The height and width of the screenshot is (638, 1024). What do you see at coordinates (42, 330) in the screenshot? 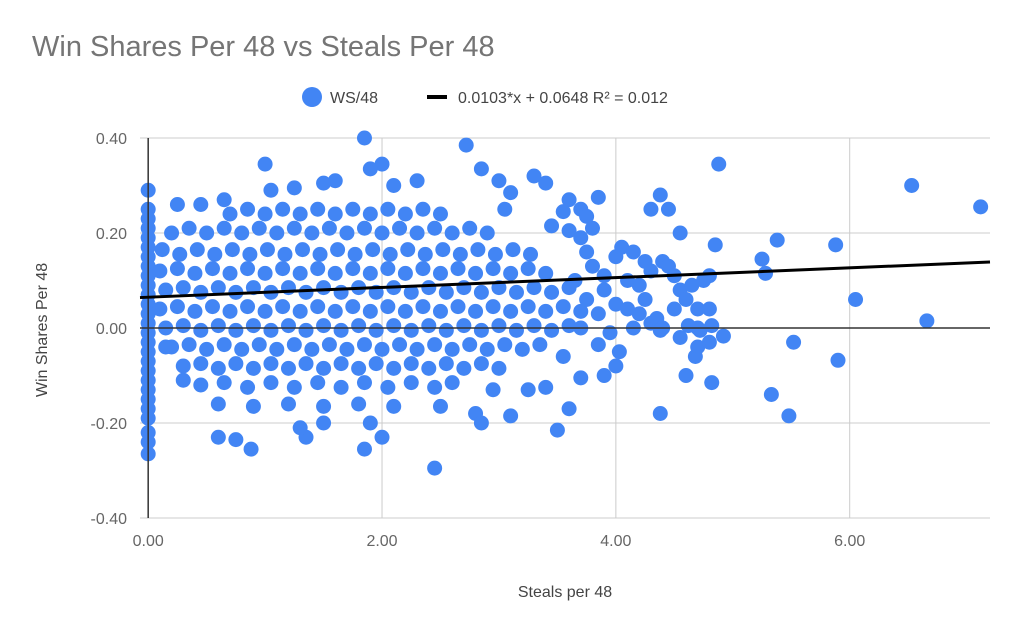
I see `y-axis-label: Win Shares Per 48` at bounding box center [42, 330].